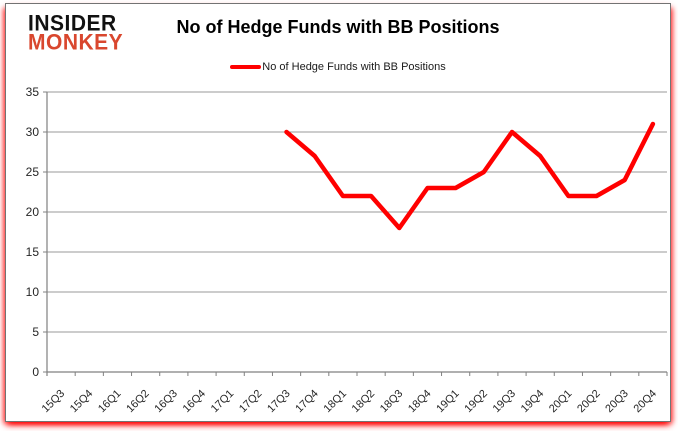  What do you see at coordinates (33, 292) in the screenshot?
I see `svg-text: 10` at bounding box center [33, 292].